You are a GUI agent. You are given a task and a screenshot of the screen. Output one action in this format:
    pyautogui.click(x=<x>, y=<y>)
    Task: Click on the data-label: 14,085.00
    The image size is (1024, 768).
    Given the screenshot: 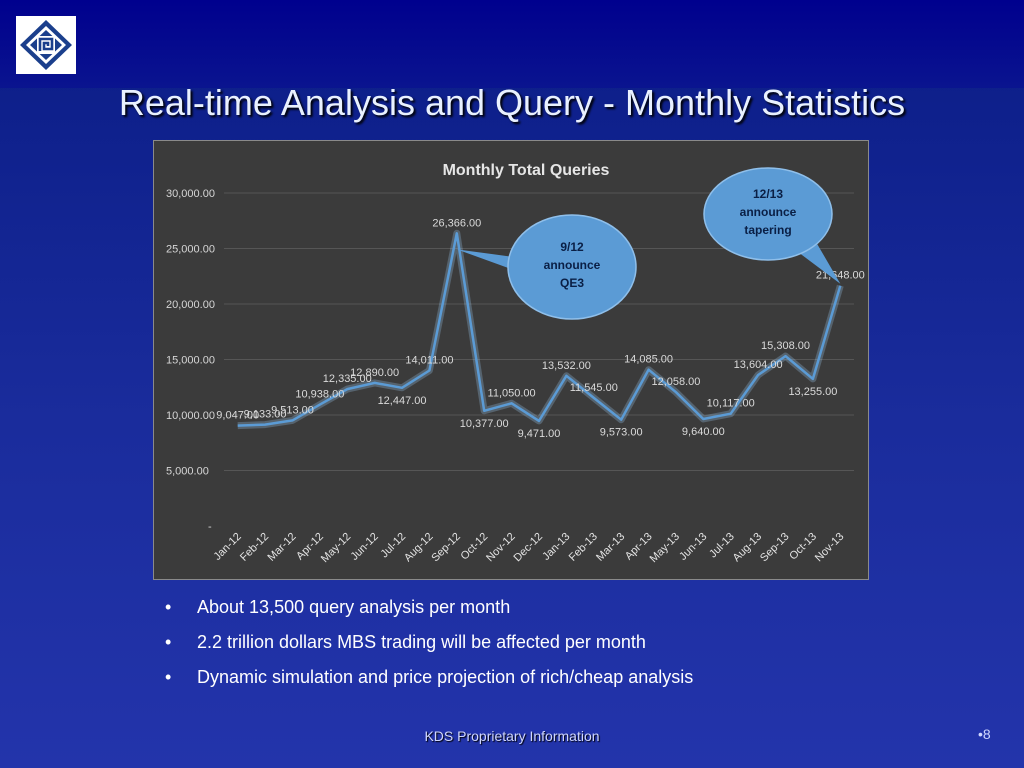 What is the action you would take?
    pyautogui.click(x=648, y=360)
    